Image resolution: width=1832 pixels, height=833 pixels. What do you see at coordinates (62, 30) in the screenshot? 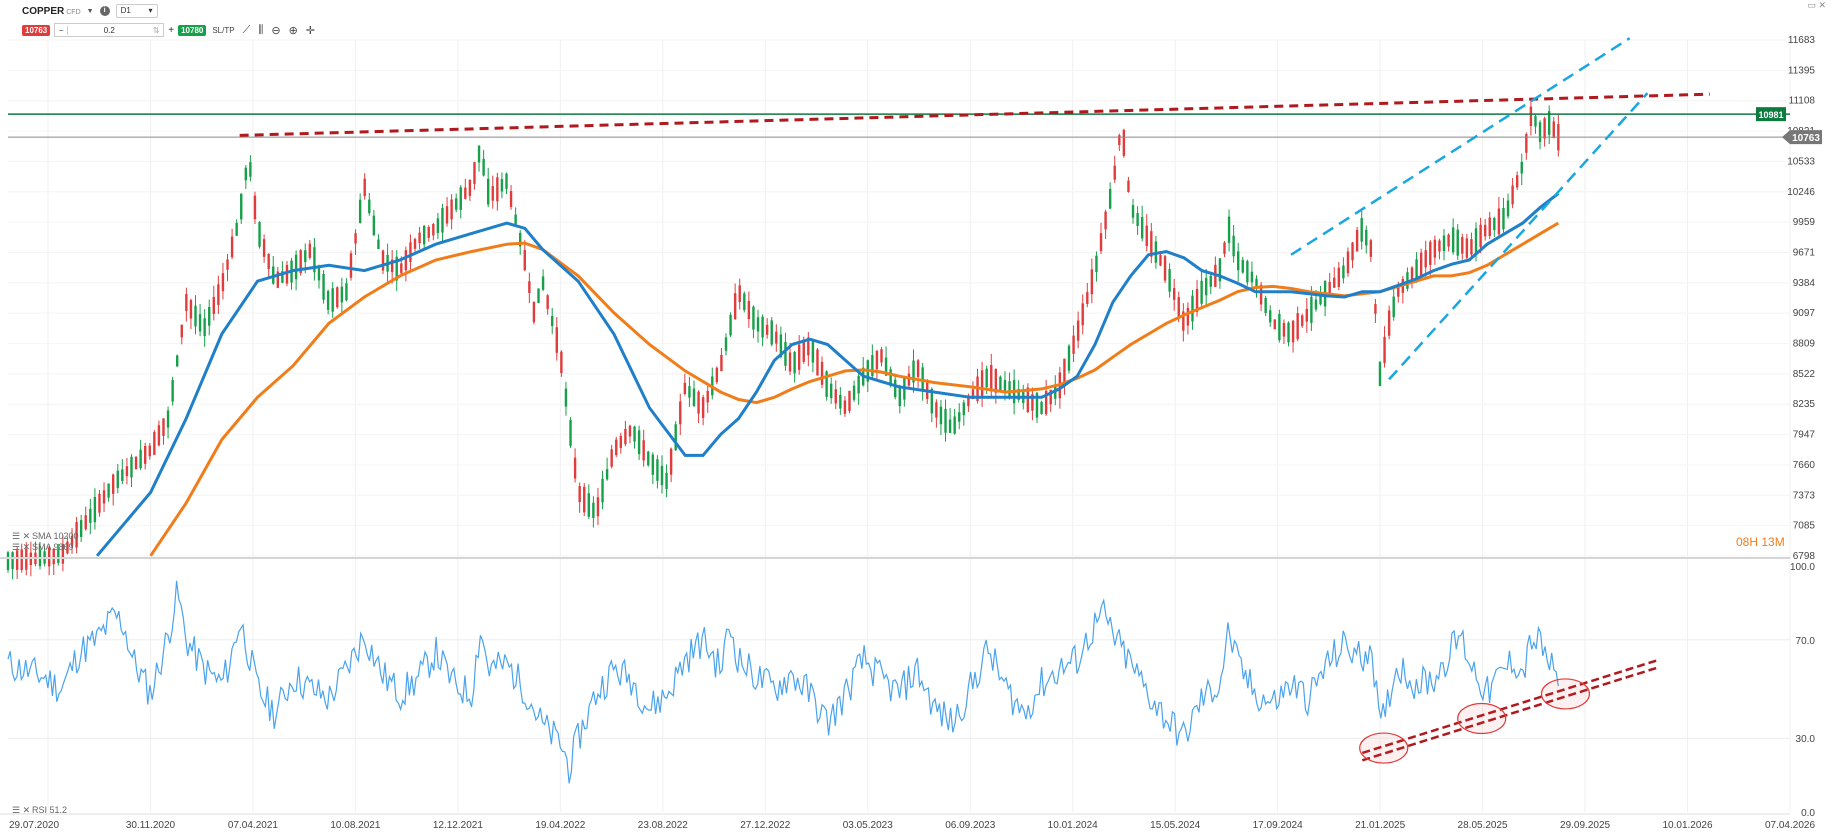
I see `volume-decrease-button: −` at bounding box center [62, 30].